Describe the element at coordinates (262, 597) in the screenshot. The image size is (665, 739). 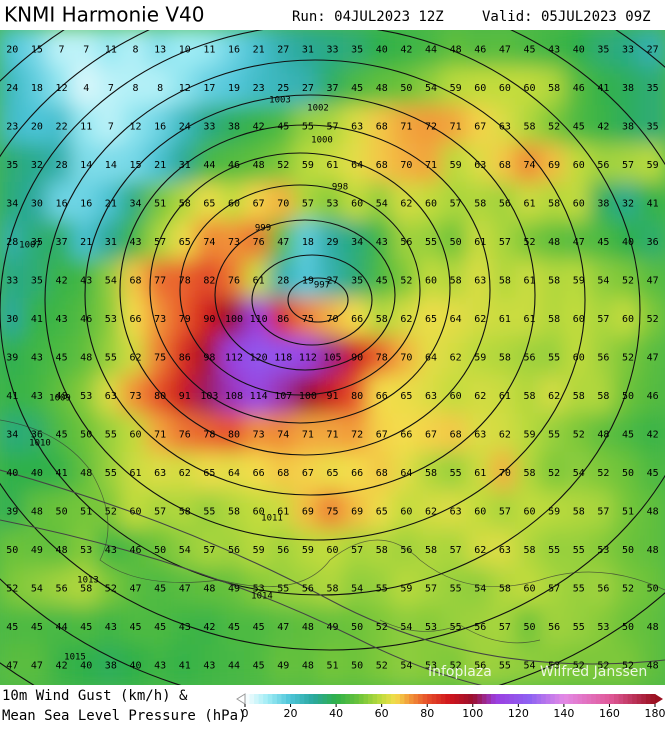
I see `isobar-label: 1014` at that location.